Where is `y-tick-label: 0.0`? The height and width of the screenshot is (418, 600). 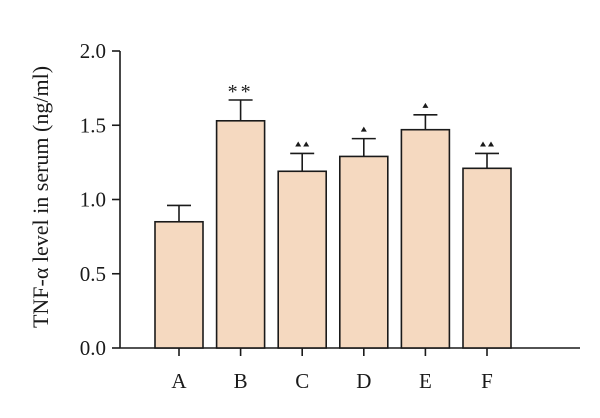 y-tick-label: 0.0 is located at coordinates (93, 348).